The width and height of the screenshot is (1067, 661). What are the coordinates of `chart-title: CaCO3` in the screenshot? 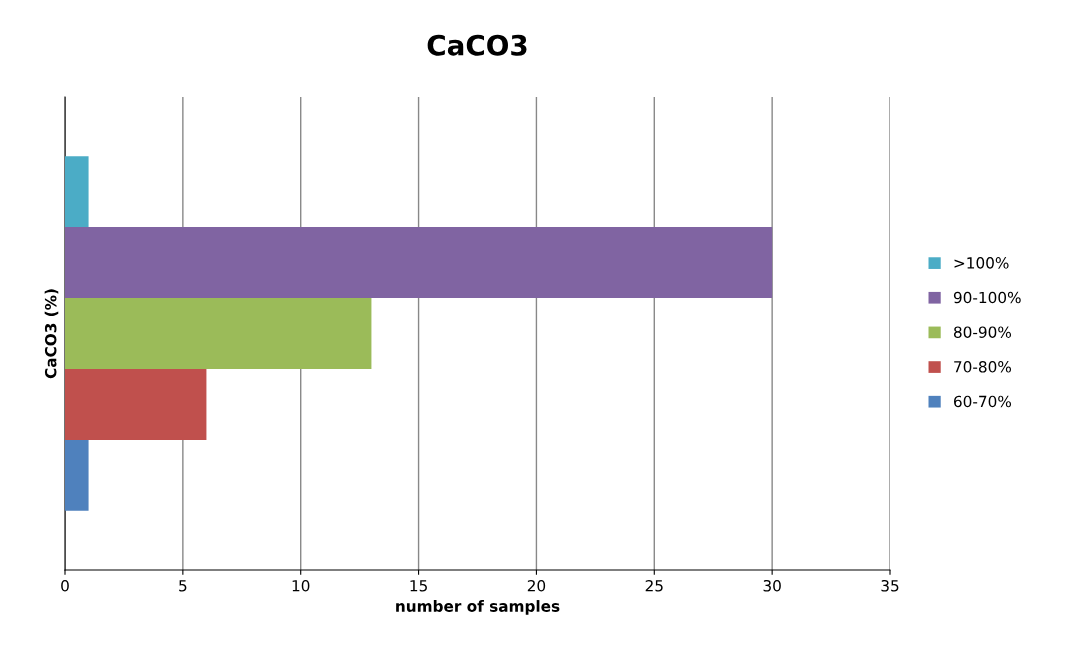 It's located at (477, 45).